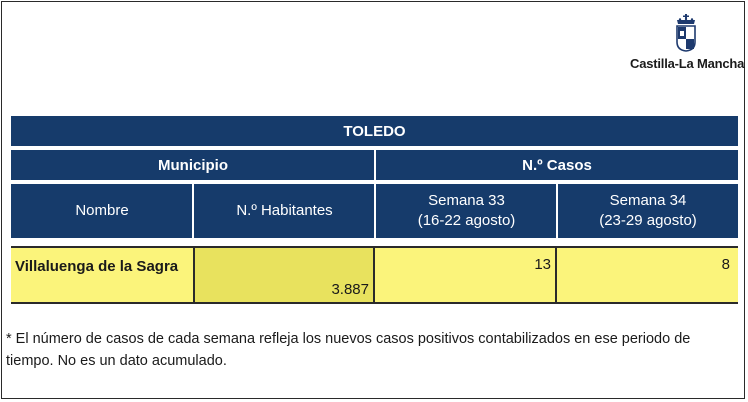  I want to click on header-semana-33-dates: (16-22 agosto), so click(466, 220).